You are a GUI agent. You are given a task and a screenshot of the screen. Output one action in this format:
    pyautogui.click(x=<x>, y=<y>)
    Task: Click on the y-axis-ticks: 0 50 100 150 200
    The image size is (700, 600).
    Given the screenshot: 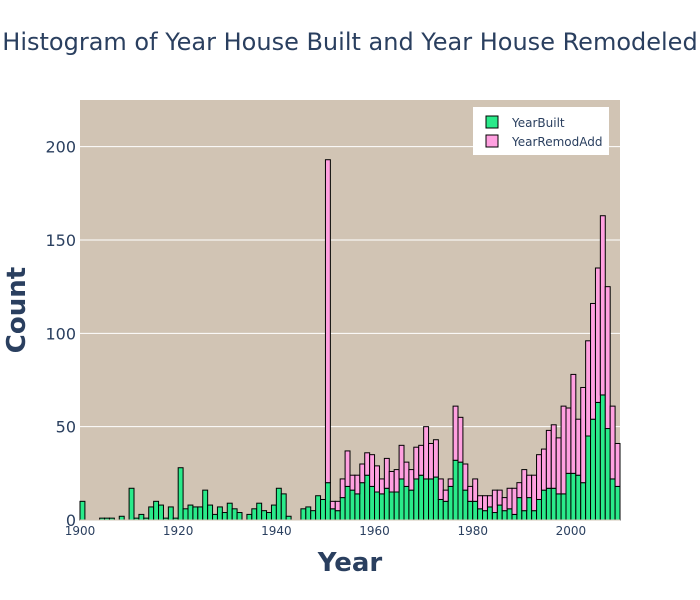 What is the action you would take?
    pyautogui.click(x=60, y=334)
    